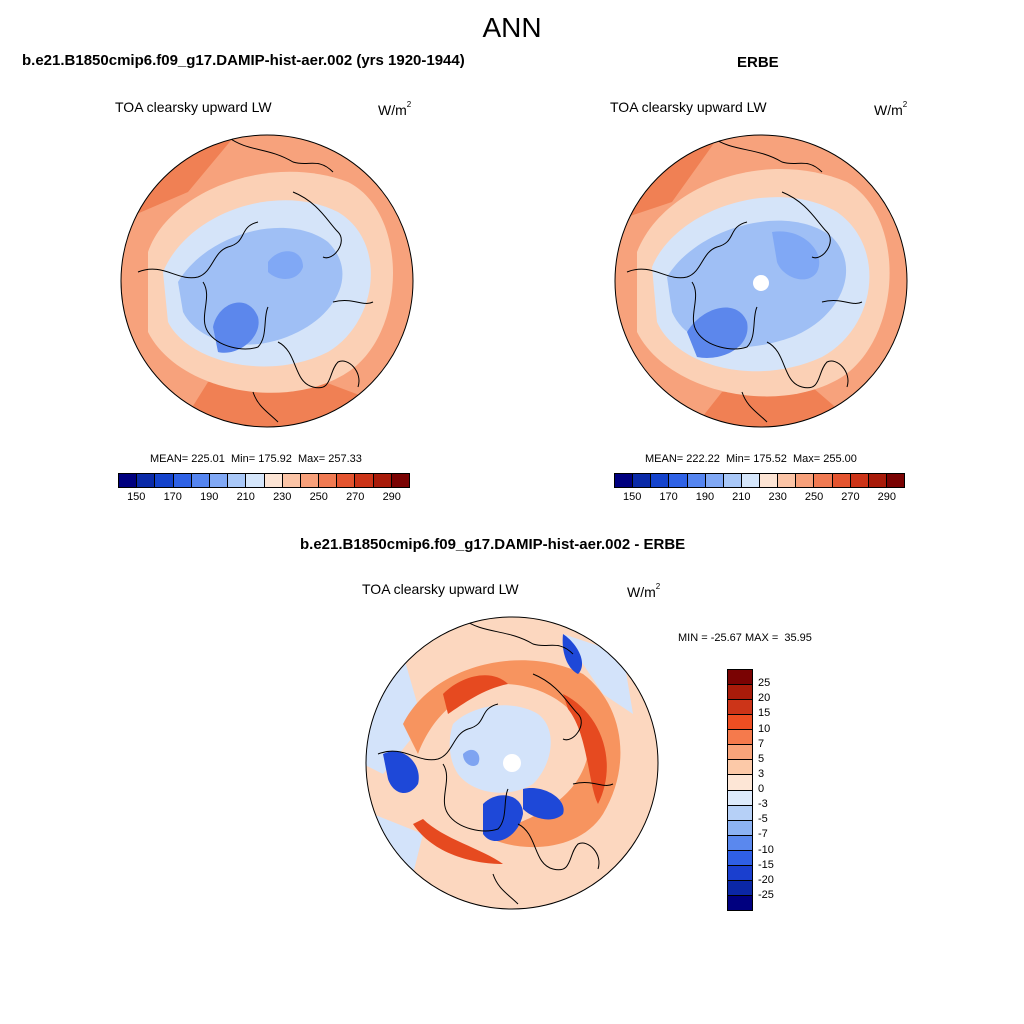  Describe the element at coordinates (632, 497) in the screenshot. I see `panel-2-colorbar-tick-label: 150` at that location.